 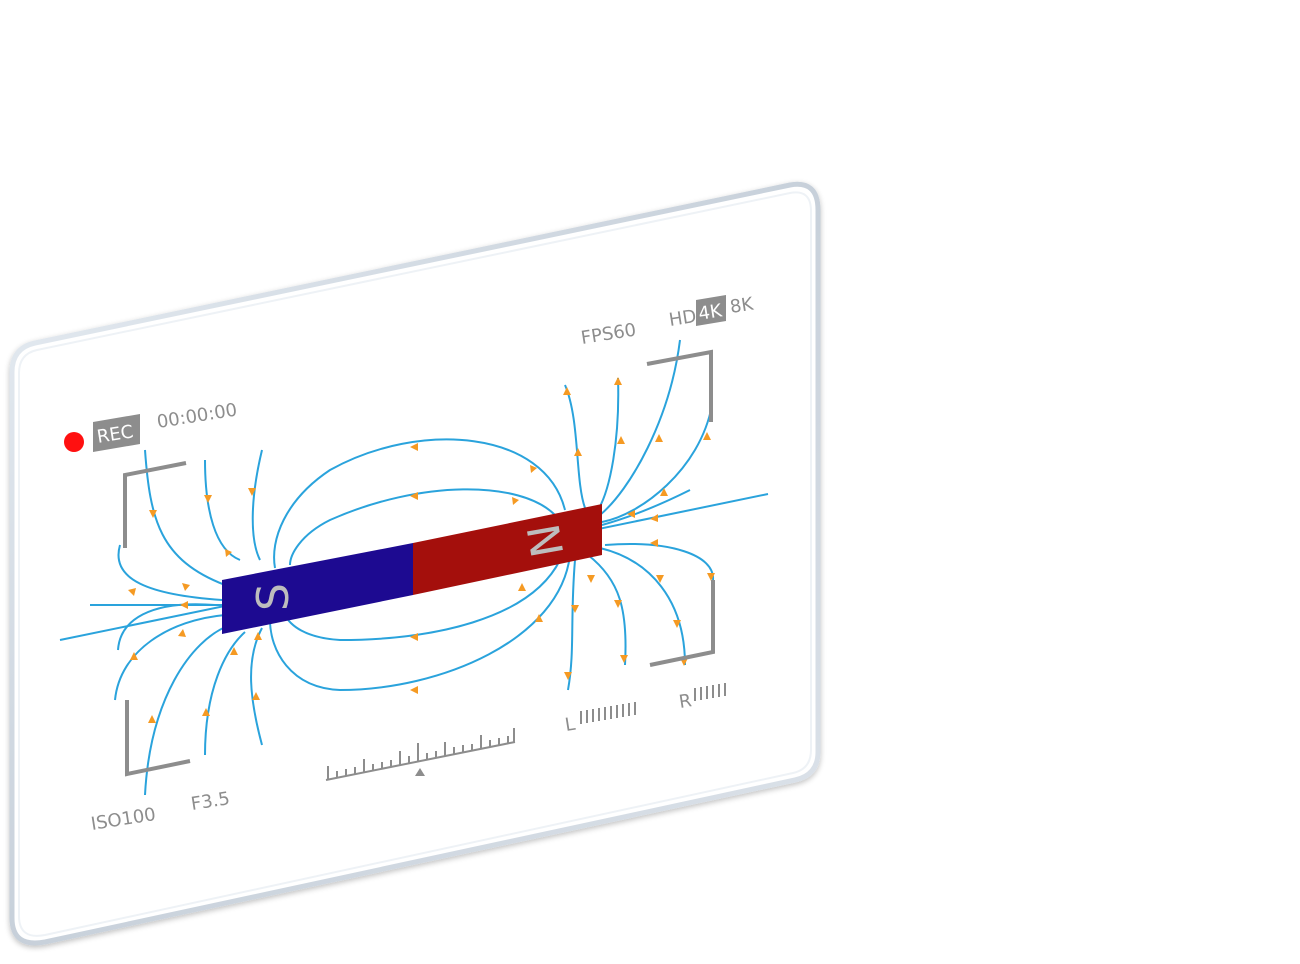 What do you see at coordinates (155, 504) in the screenshot?
I see `bracket-top-left` at bounding box center [155, 504].